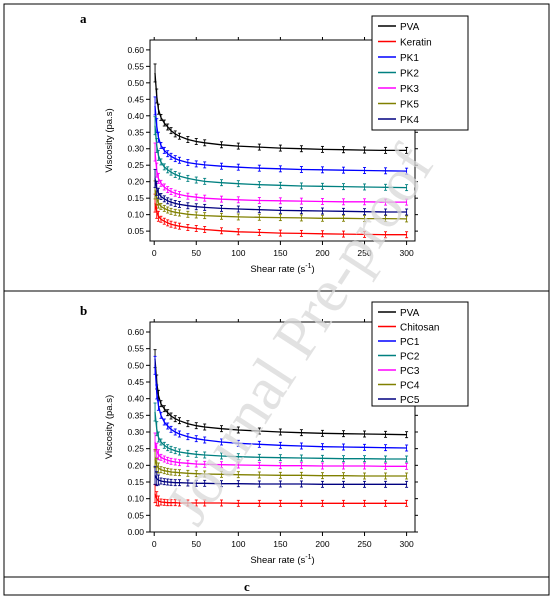 The width and height of the screenshot is (554, 599). What do you see at coordinates (409, 120) in the screenshot?
I see `legend-label: PK4` at bounding box center [409, 120].